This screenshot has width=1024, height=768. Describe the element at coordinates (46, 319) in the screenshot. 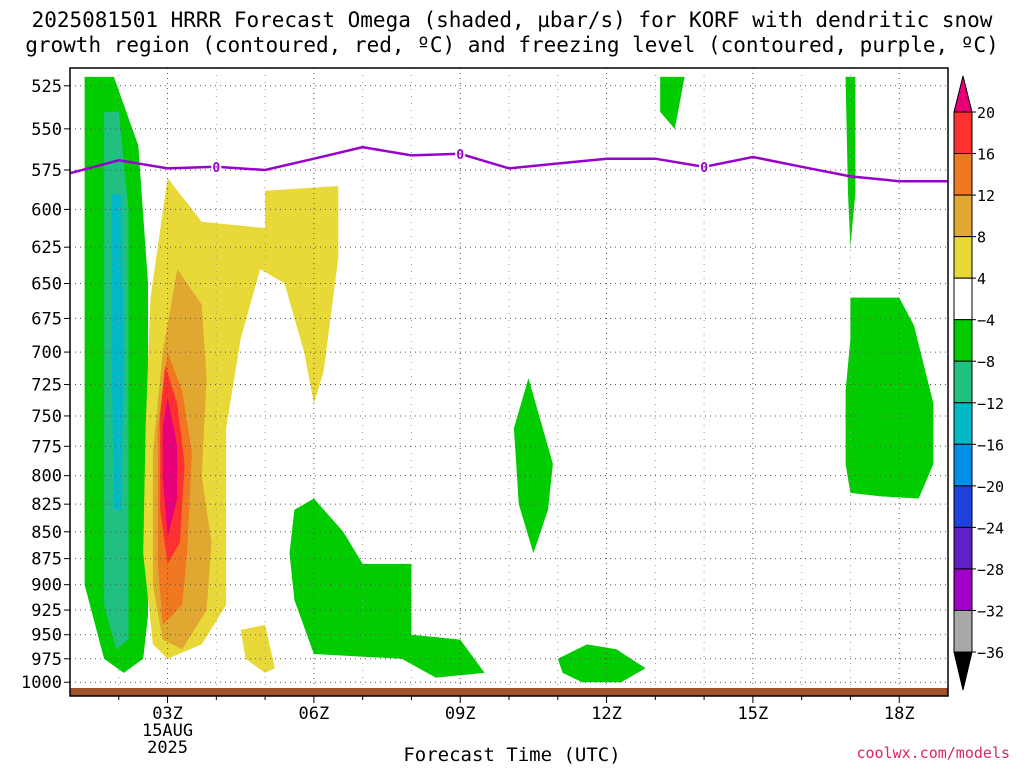

I see `y-tick-label: 675` at that location.